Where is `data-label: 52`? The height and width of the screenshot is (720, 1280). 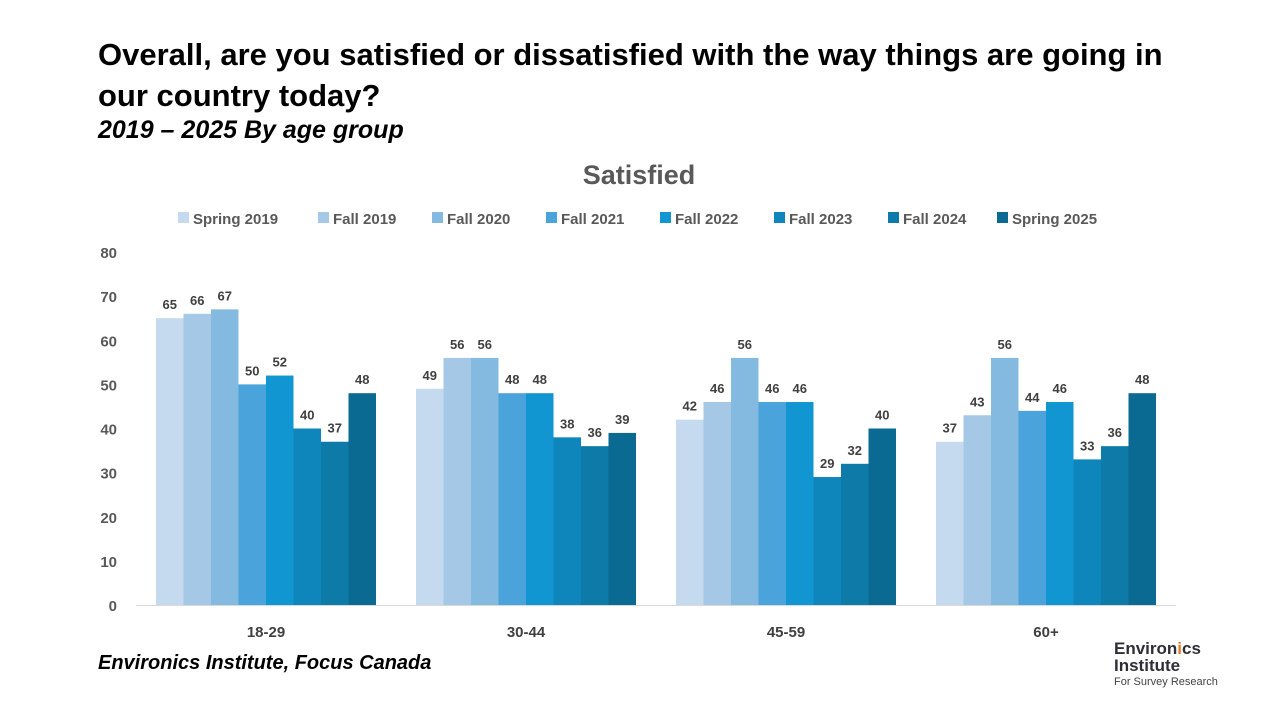 data-label: 52 is located at coordinates (280, 362).